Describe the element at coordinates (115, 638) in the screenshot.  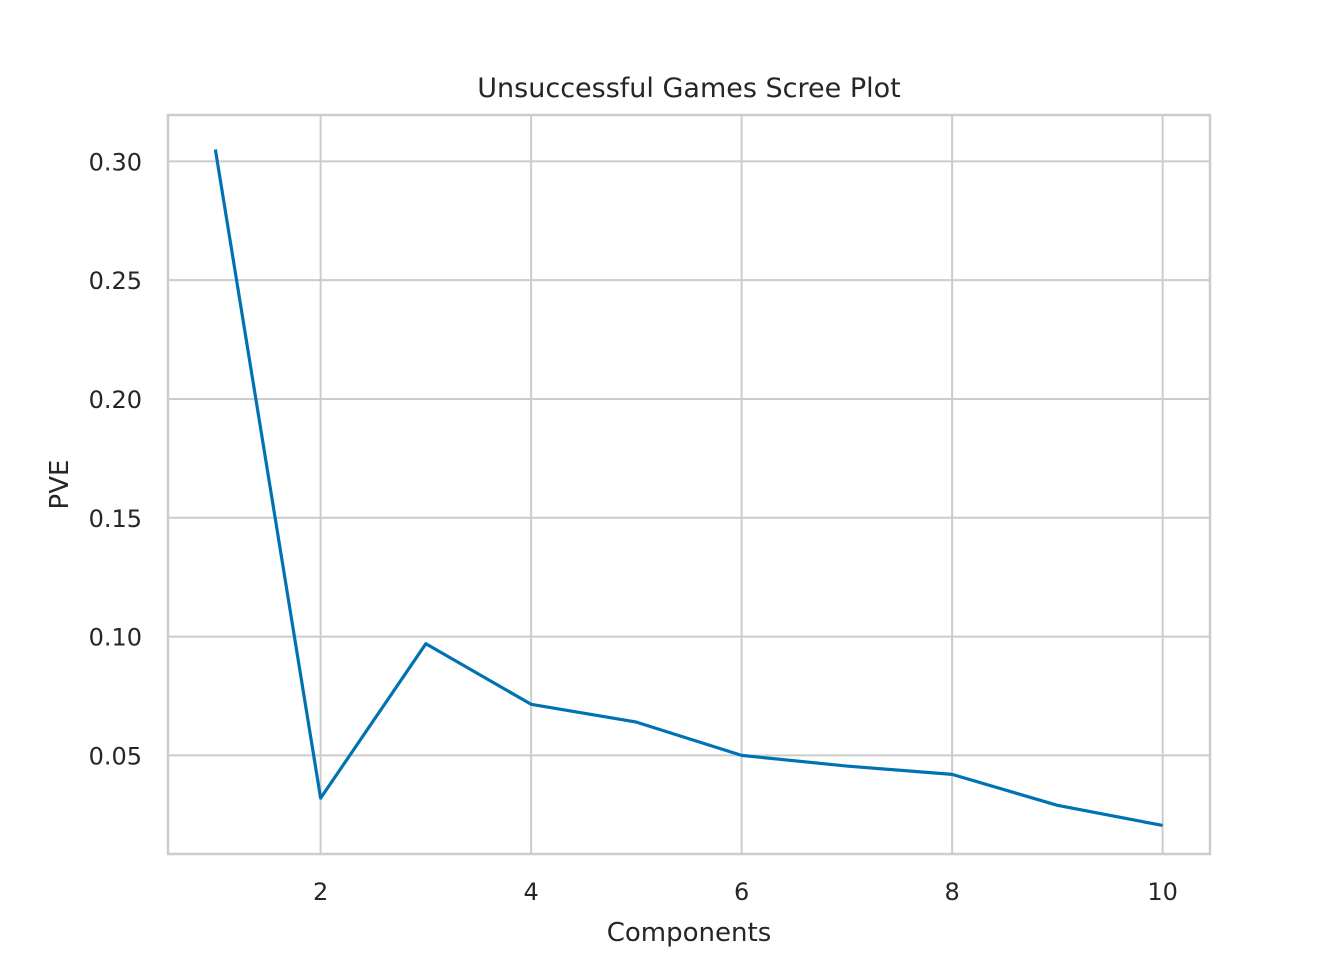
I see `y-tick-label: 0.10` at that location.